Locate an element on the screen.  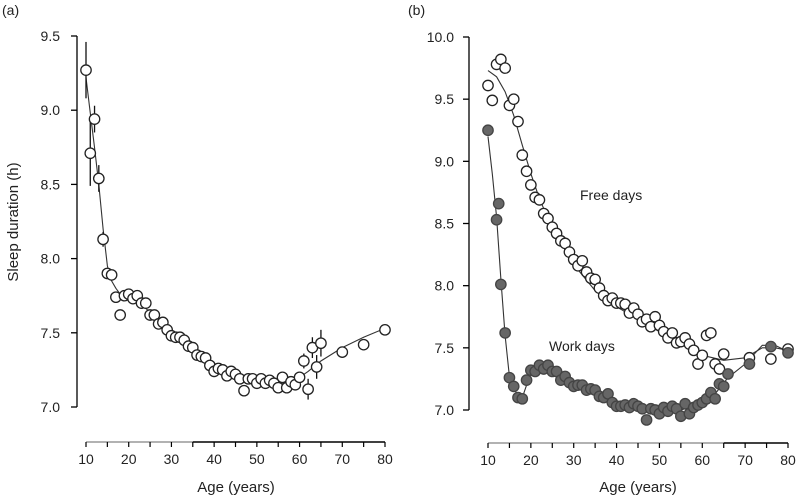
panel-label-b: (b) is located at coordinates (416, 10).